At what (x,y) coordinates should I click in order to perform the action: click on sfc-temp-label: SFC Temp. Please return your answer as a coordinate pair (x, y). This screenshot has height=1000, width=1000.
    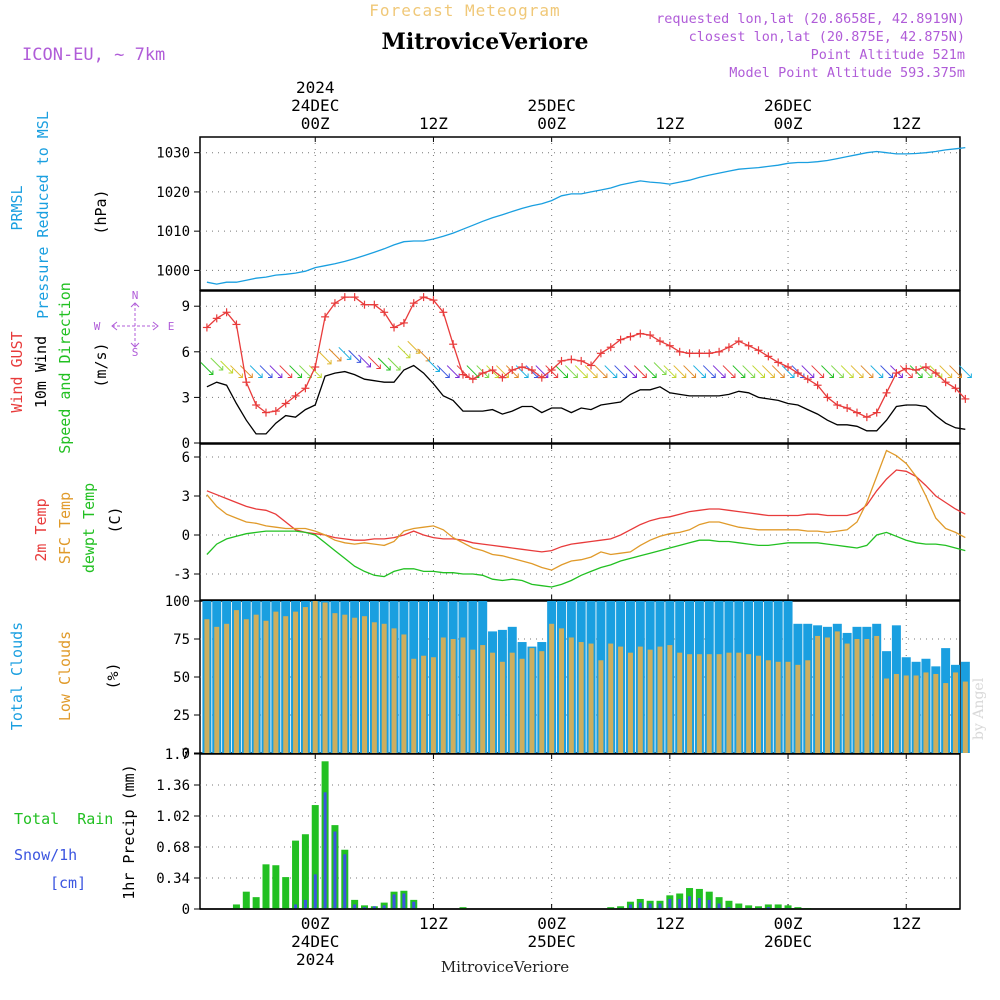
    Looking at the image, I should click on (65, 528).